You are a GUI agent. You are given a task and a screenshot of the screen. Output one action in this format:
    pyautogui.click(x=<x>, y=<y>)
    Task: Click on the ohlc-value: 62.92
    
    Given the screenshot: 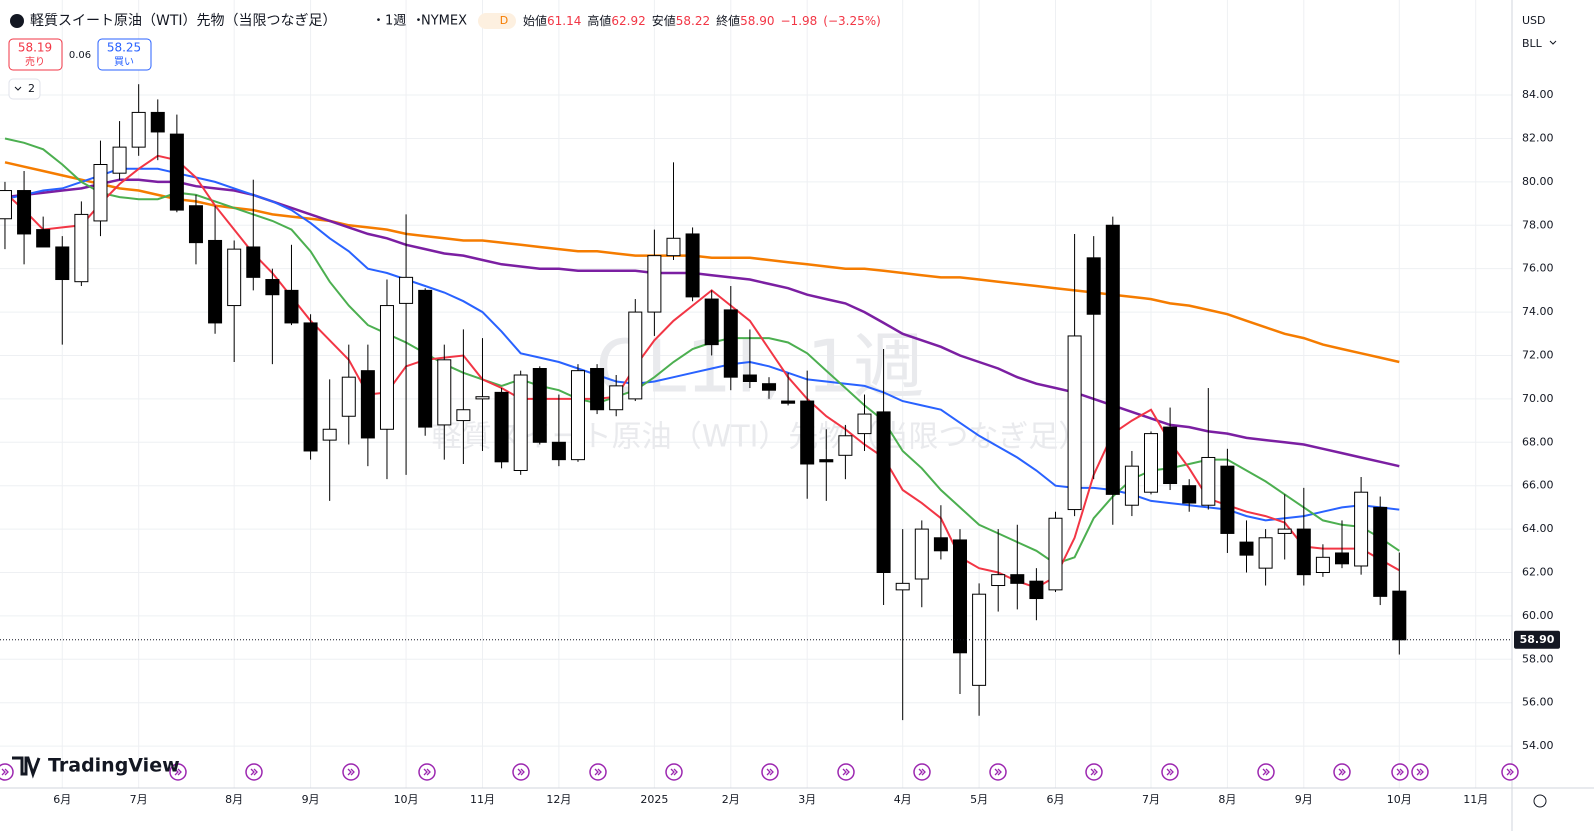 What is the action you would take?
    pyautogui.click(x=628, y=21)
    